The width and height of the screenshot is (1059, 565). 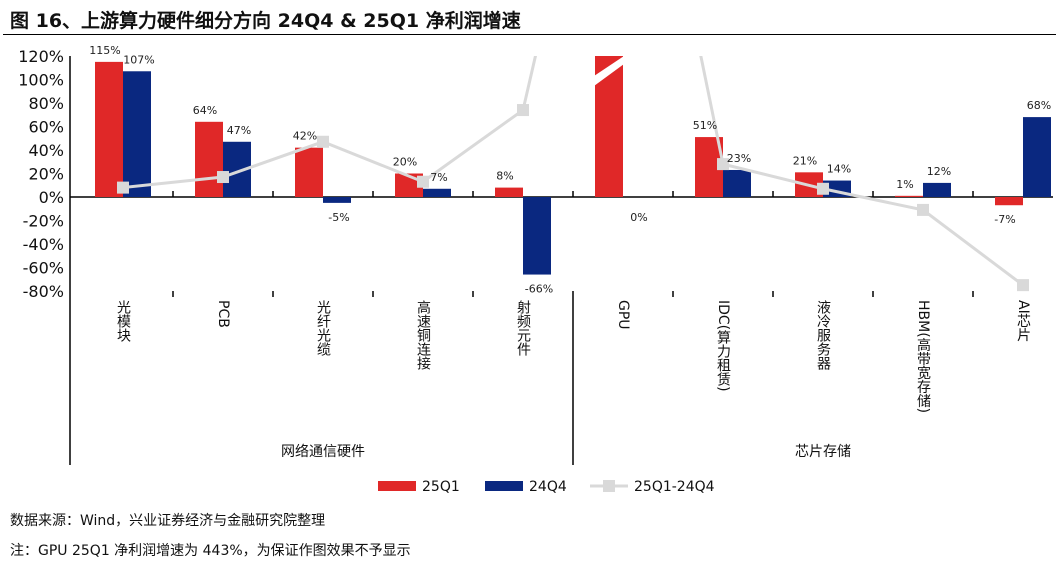 I want to click on data-label: 64%, so click(x=205, y=110).